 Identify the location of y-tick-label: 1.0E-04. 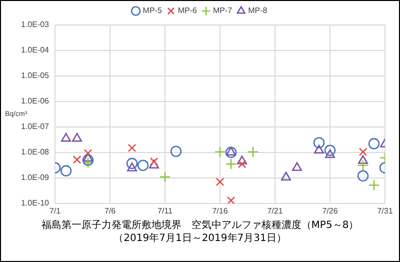
(35, 50).